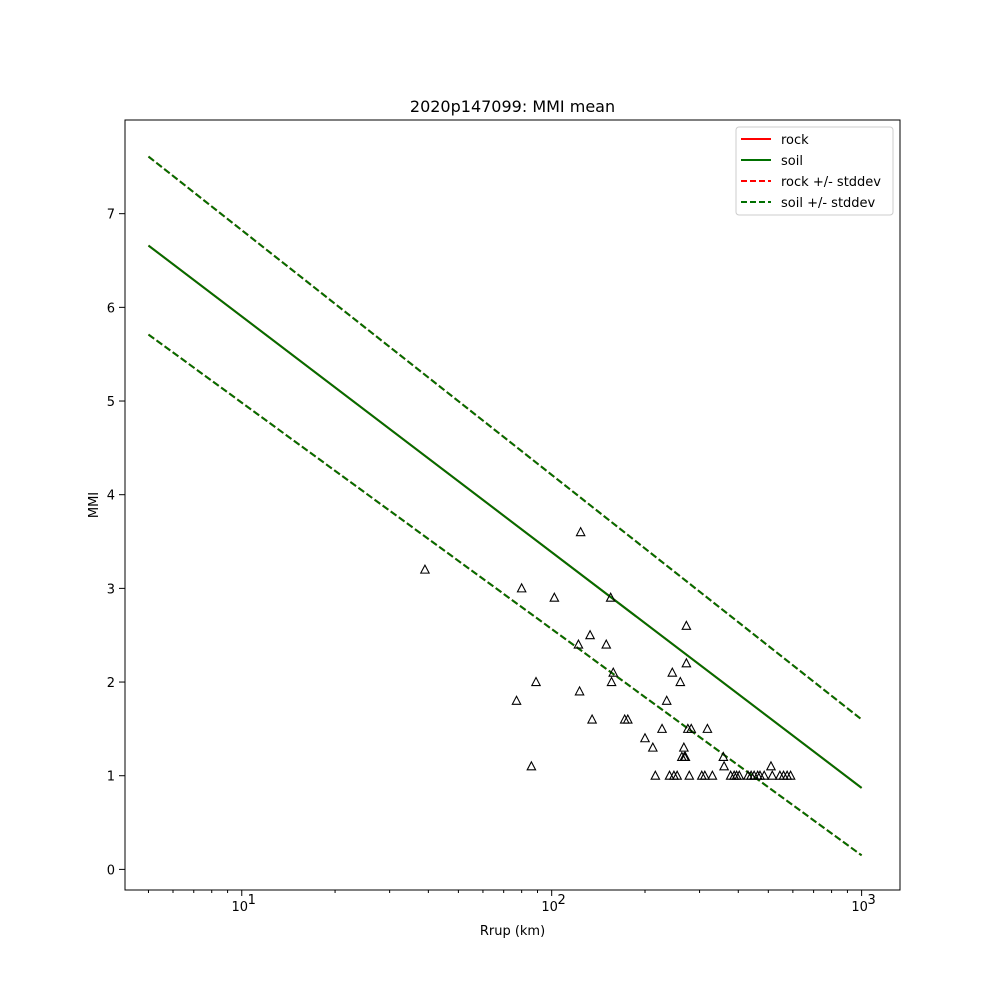 The width and height of the screenshot is (1000, 1000). Describe the element at coordinates (111, 589) in the screenshot. I see `y-tick-label: 3` at that location.